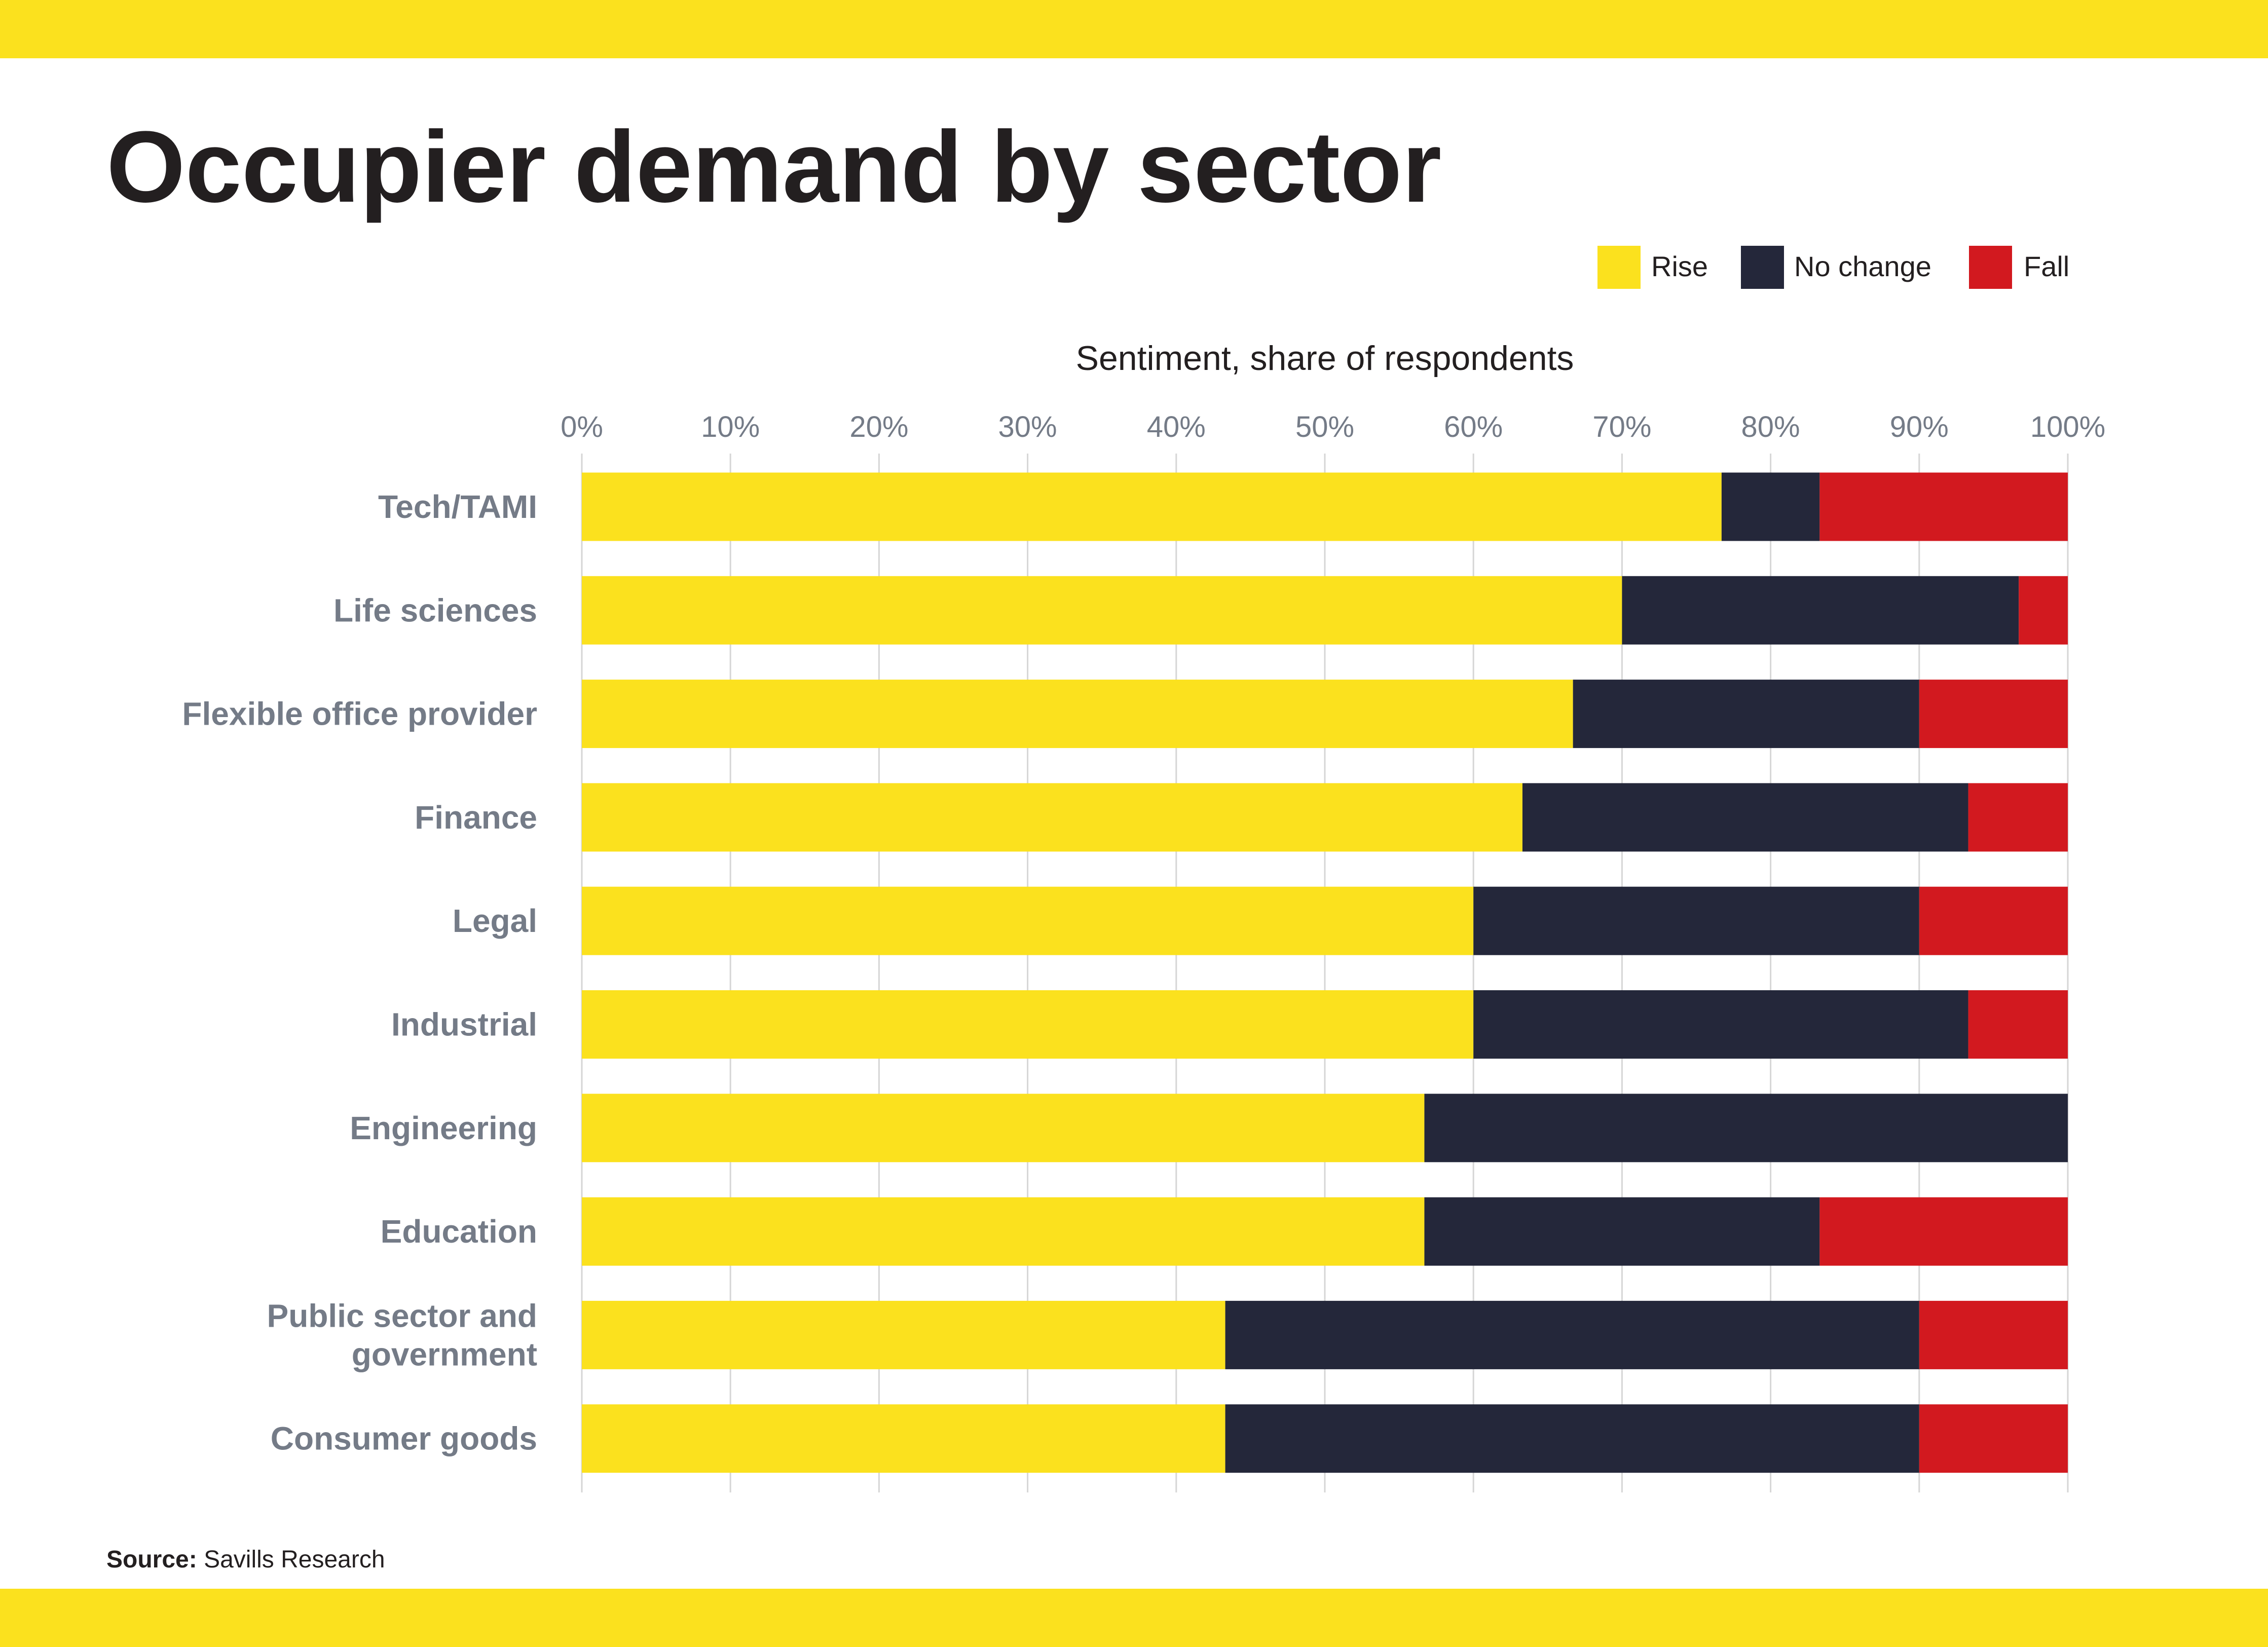 The height and width of the screenshot is (1647, 2268). I want to click on legend-label: Fall, so click(2046, 266).